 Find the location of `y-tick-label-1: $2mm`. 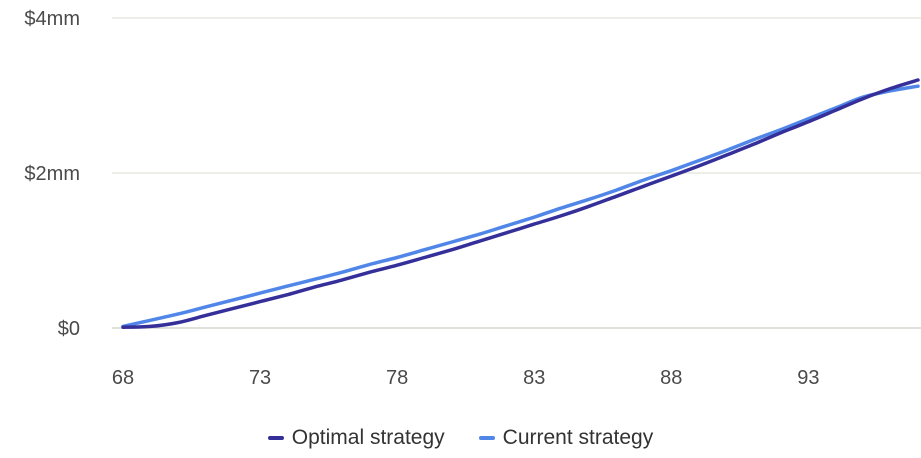

y-tick-label-1: $2mm is located at coordinates (52, 174).